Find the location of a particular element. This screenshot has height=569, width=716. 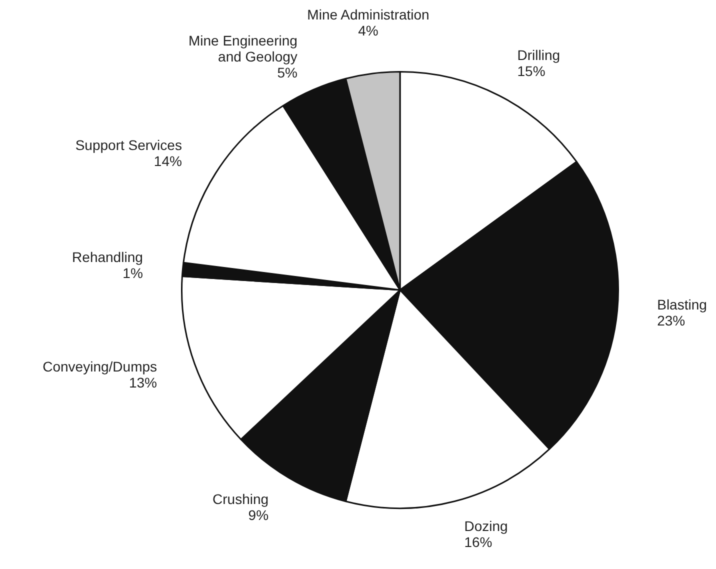

slice-label: Crushing is located at coordinates (240, 498).